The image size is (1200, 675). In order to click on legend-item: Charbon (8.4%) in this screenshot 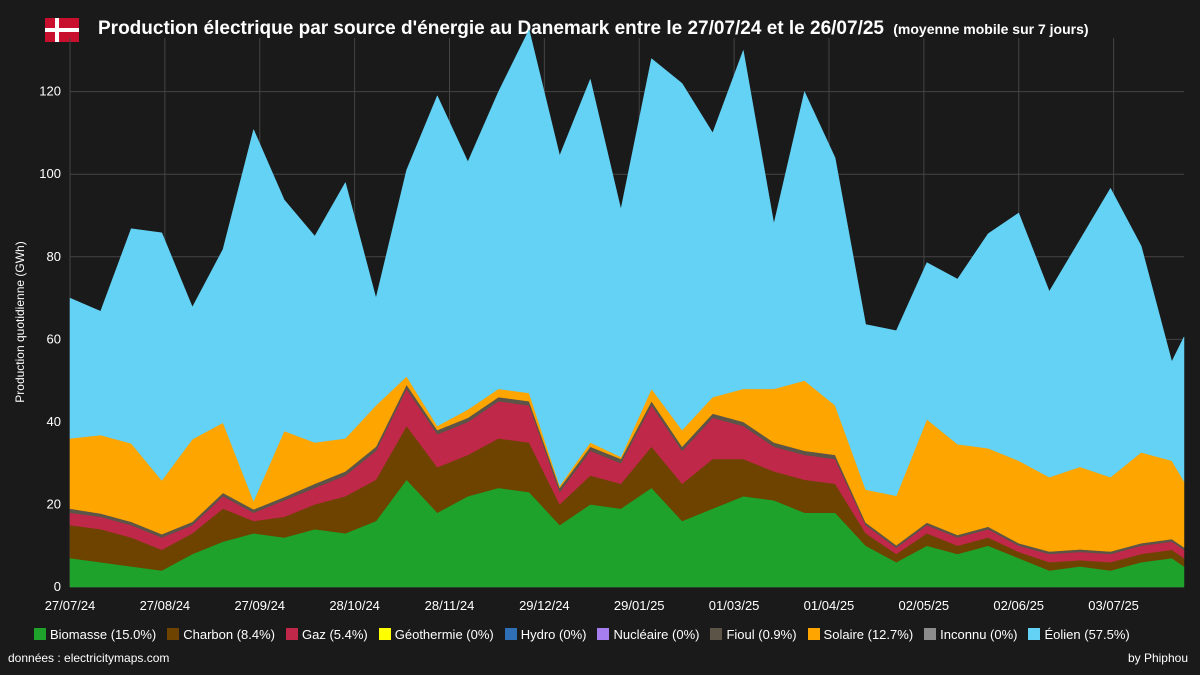, I will do `click(221, 634)`.